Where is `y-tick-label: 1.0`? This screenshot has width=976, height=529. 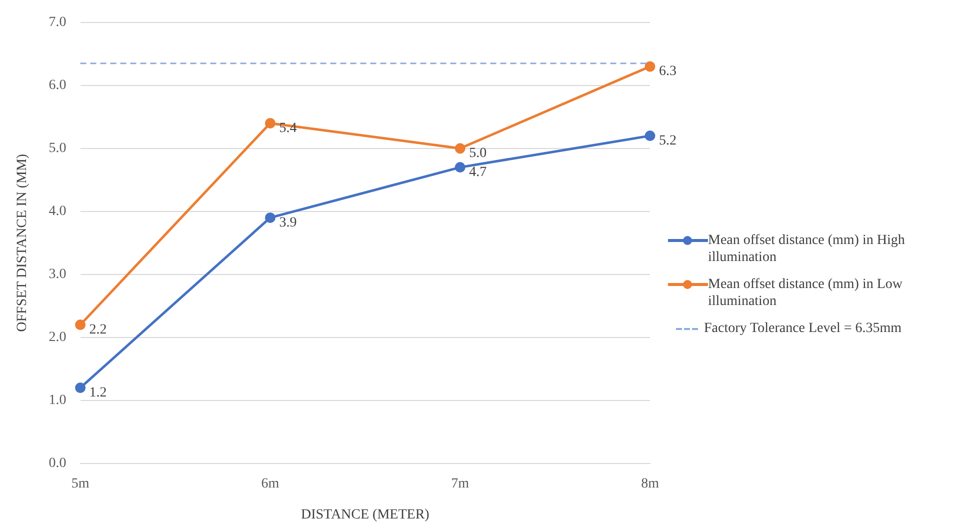
y-tick-label: 1.0 is located at coordinates (57, 400).